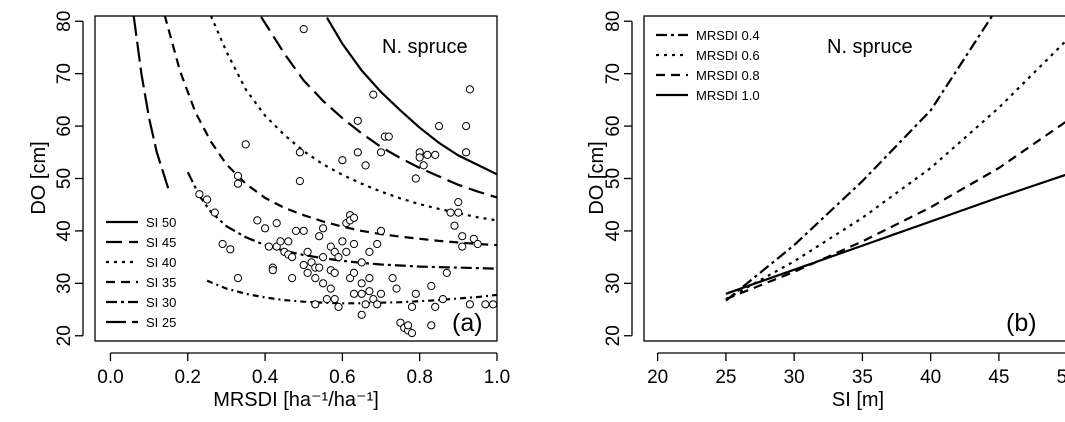 The image size is (1065, 422). What do you see at coordinates (303, 370) in the screenshot?
I see `panel-a-x-axis: 0.0 0.2 0.4 0.6 0.8 1.0` at bounding box center [303, 370].